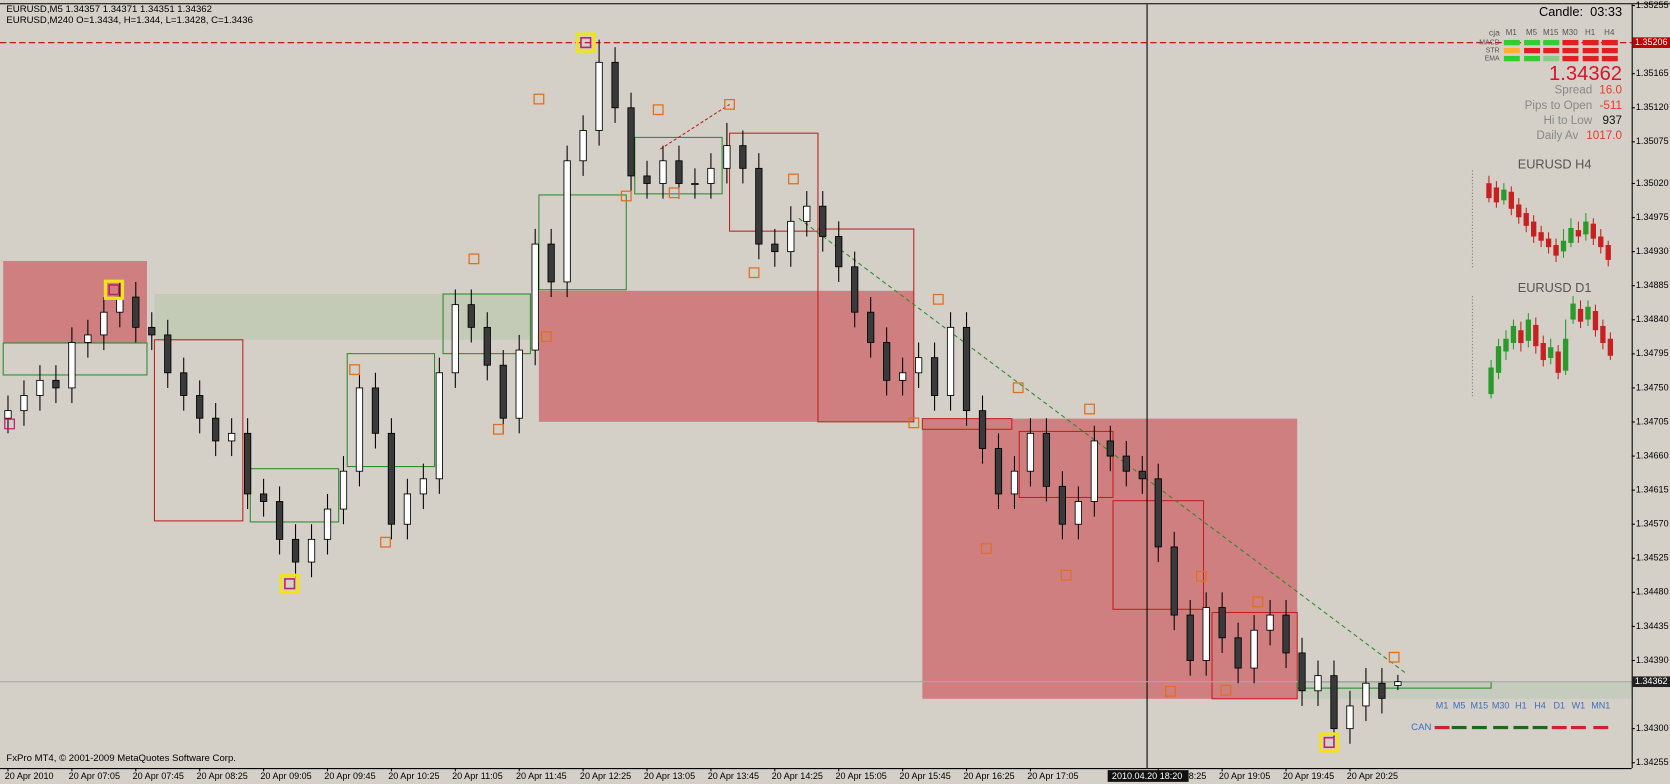  I want to click on mini-title: EURUSD H4, so click(1555, 163).